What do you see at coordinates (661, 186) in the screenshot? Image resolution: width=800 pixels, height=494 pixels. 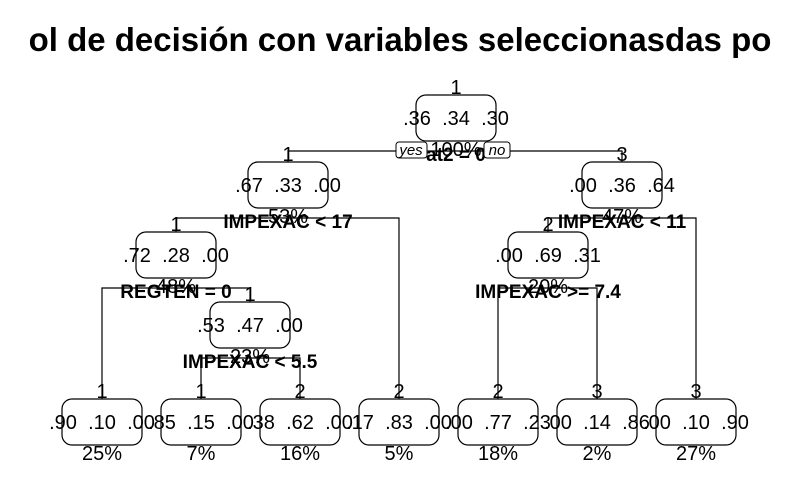 I see `node-probability: .64` at bounding box center [661, 186].